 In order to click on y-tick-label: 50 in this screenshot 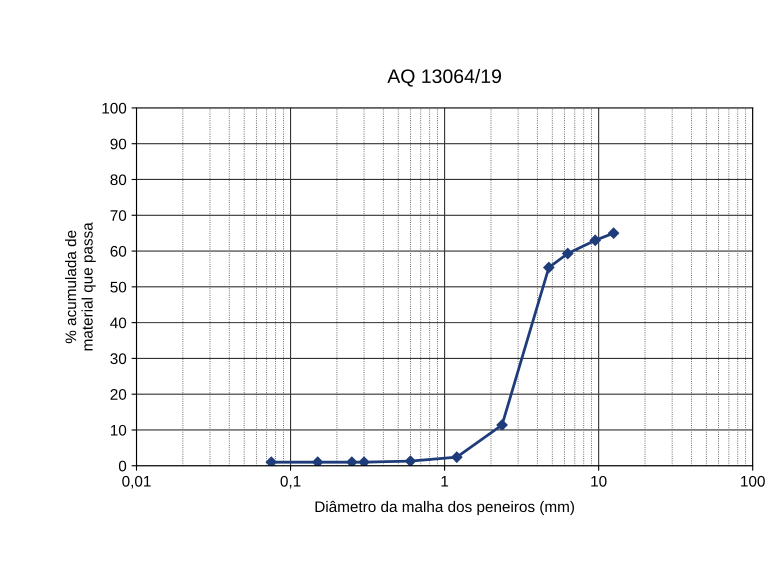, I will do `click(118, 287)`.